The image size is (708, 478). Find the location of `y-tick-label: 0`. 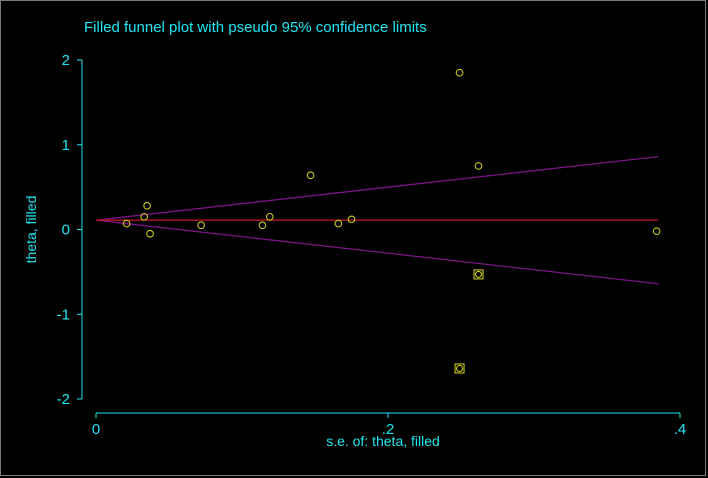

y-tick-label: 0 is located at coordinates (66, 230).